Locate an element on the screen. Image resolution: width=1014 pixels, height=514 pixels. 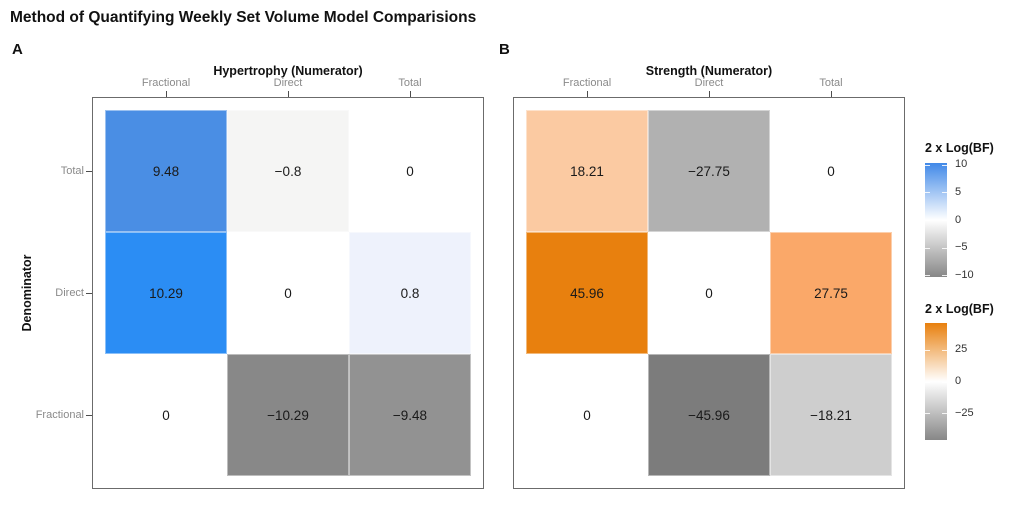
legend-tick-label-1: 0 is located at coordinates (958, 219).